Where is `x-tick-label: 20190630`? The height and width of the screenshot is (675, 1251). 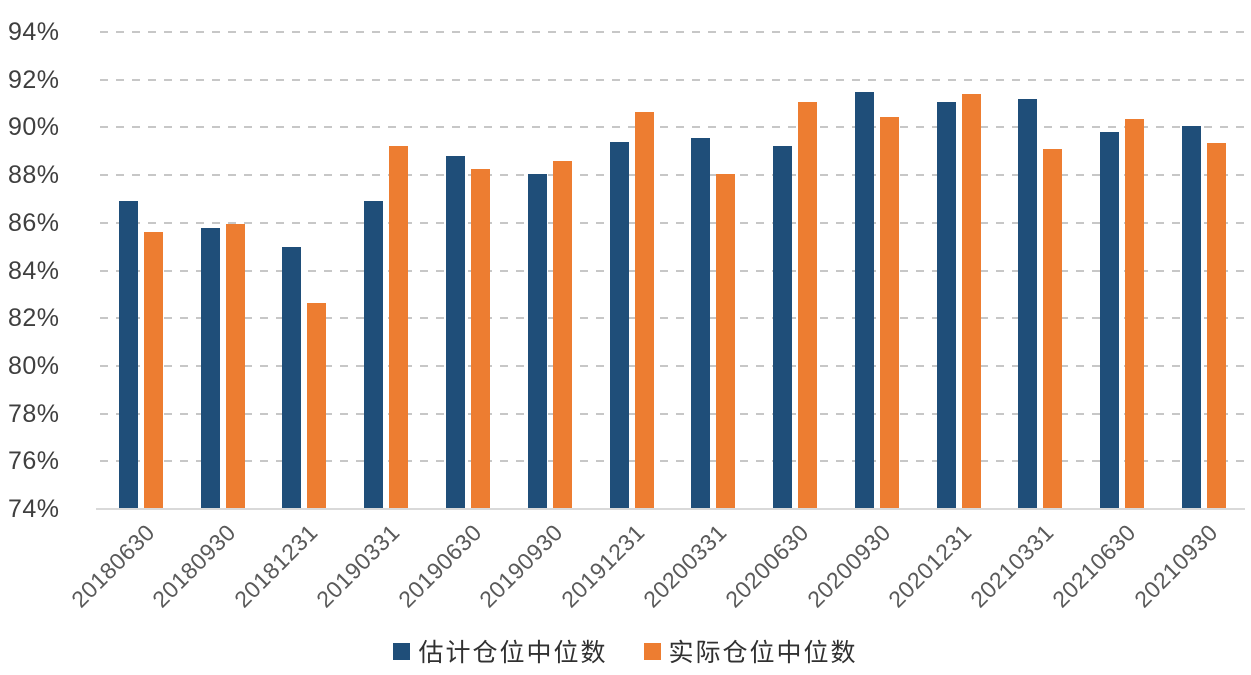
x-tick-label: 20190630 is located at coordinates (439, 566).